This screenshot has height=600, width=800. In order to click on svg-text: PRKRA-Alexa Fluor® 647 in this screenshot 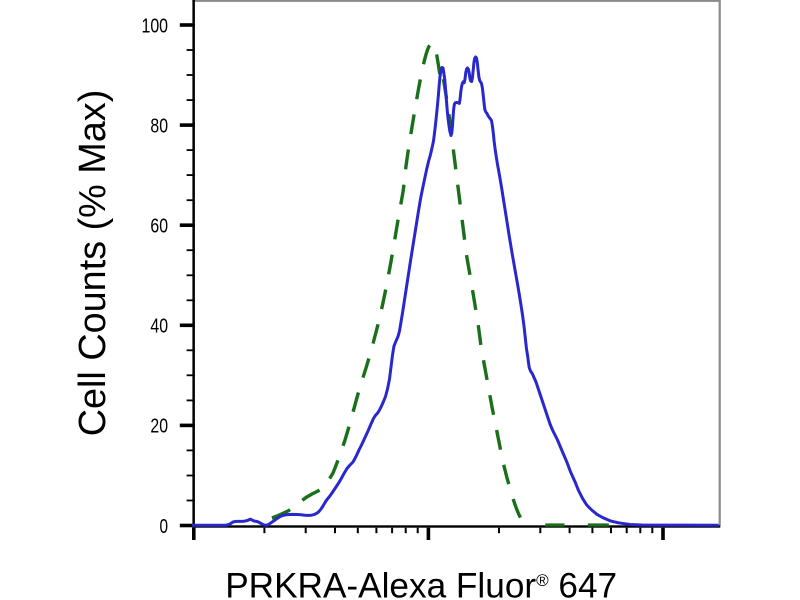, I will do `click(421, 583)`.